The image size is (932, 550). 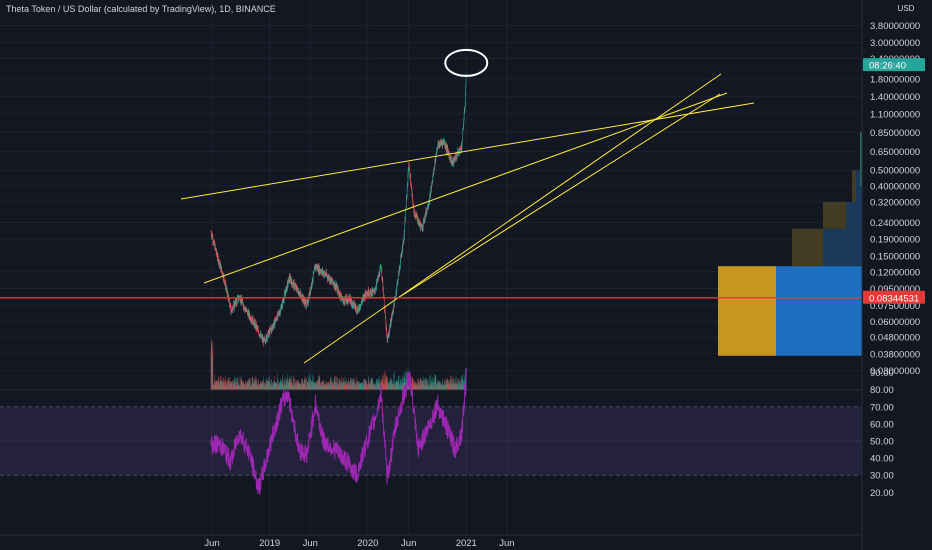 I want to click on price-tick-label: 0.85000000, so click(x=895, y=133).